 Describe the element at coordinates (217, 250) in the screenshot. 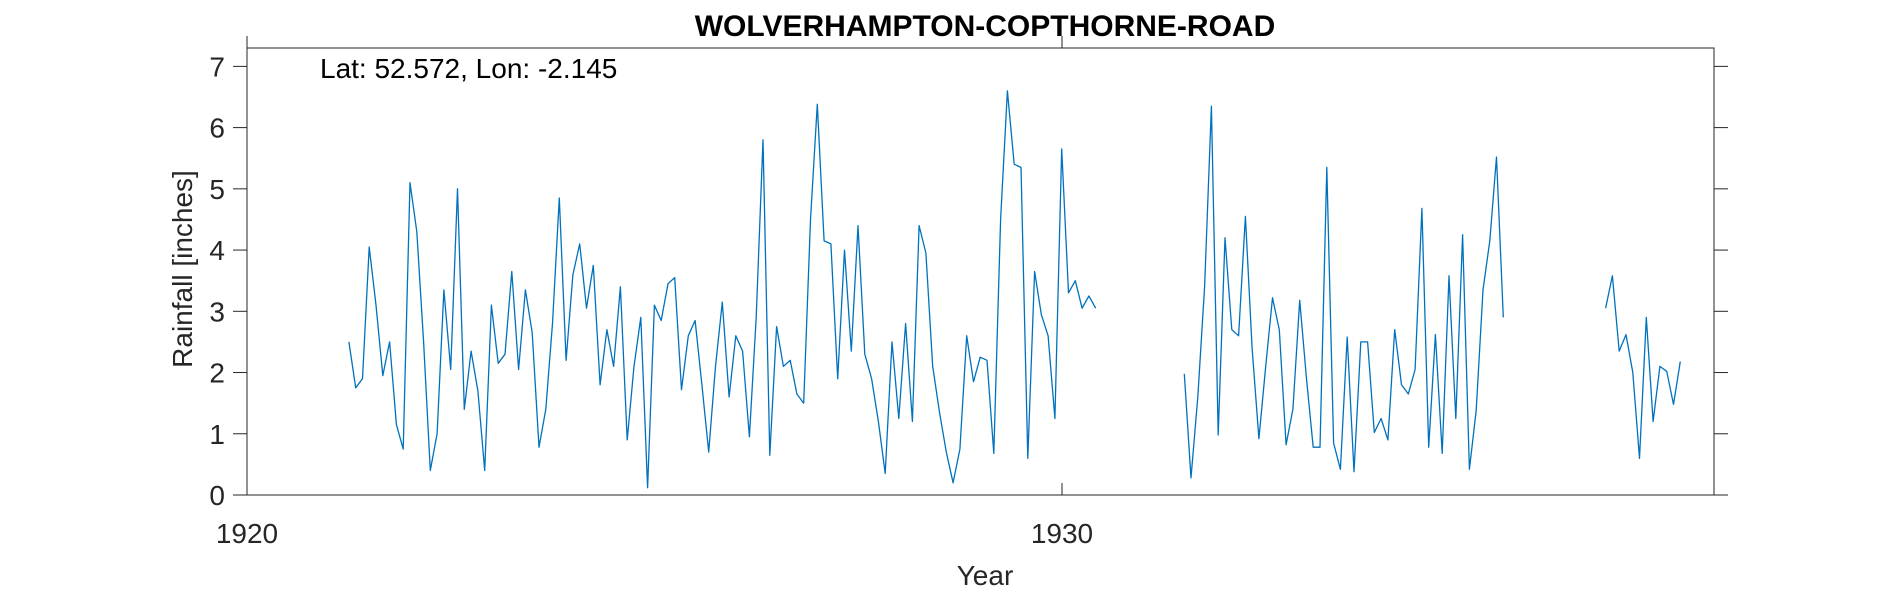

I see `y-tick-label: 4` at that location.